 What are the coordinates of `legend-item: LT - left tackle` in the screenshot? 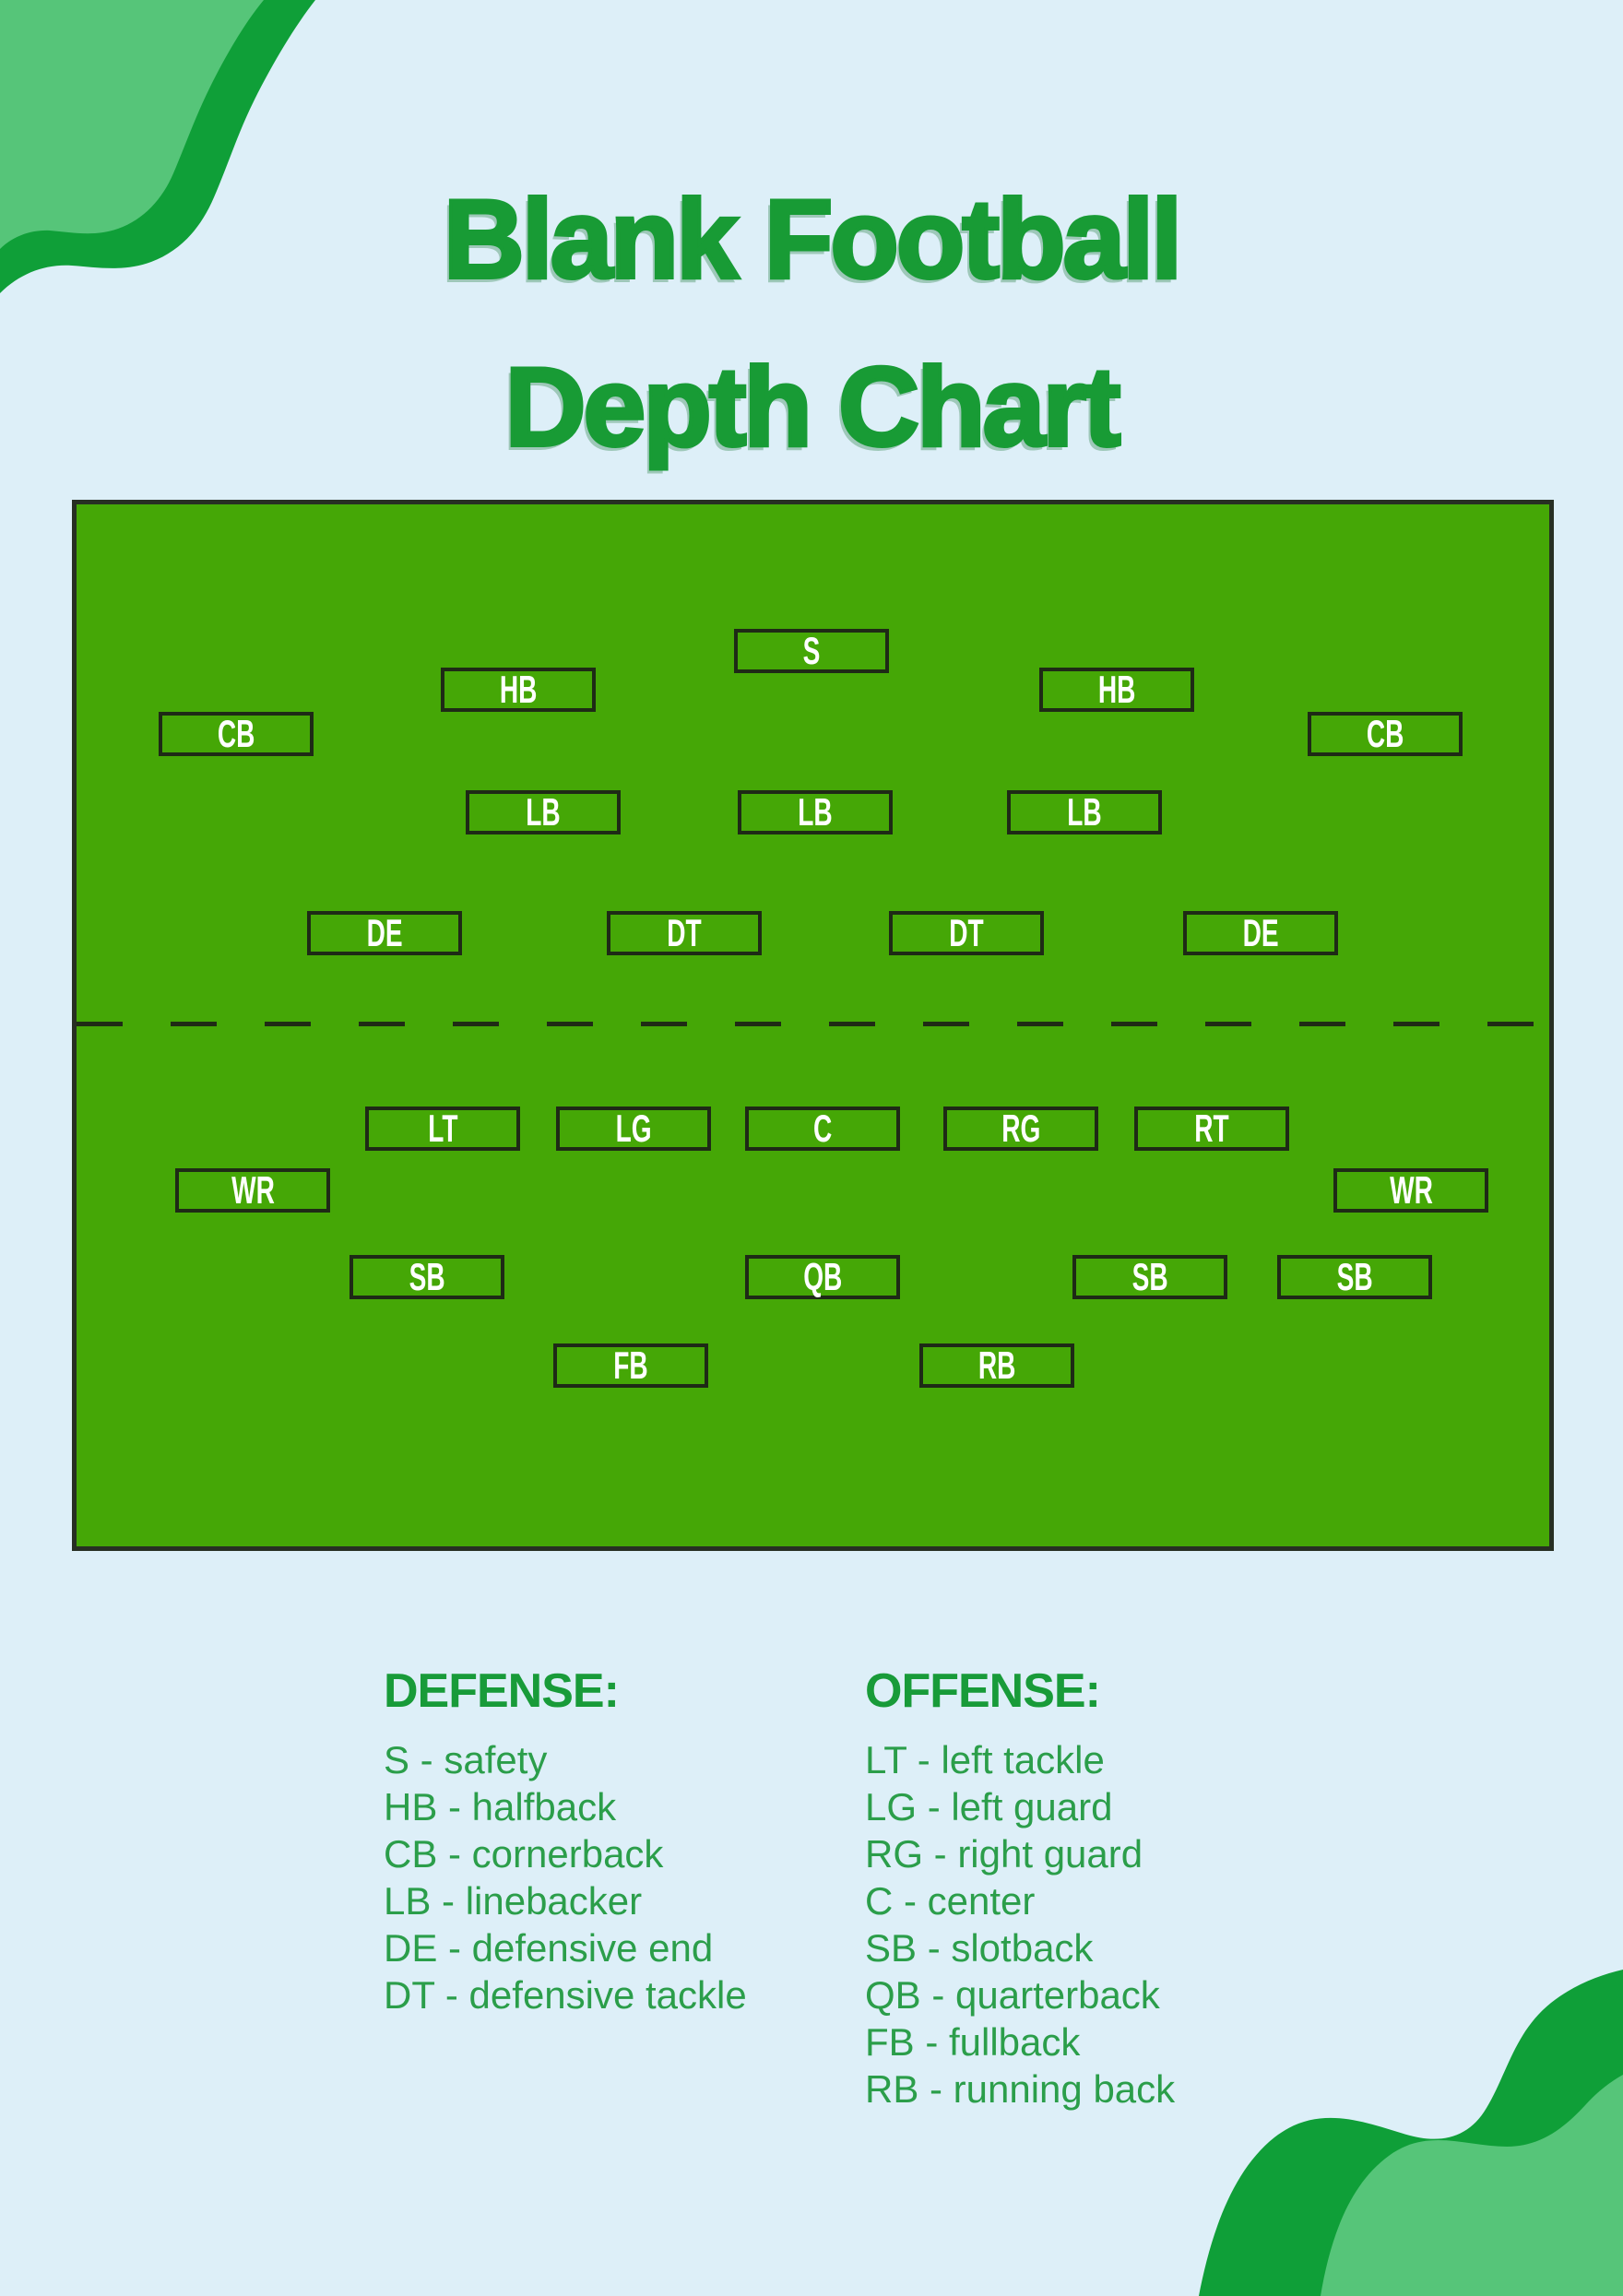 It's located at (985, 1759).